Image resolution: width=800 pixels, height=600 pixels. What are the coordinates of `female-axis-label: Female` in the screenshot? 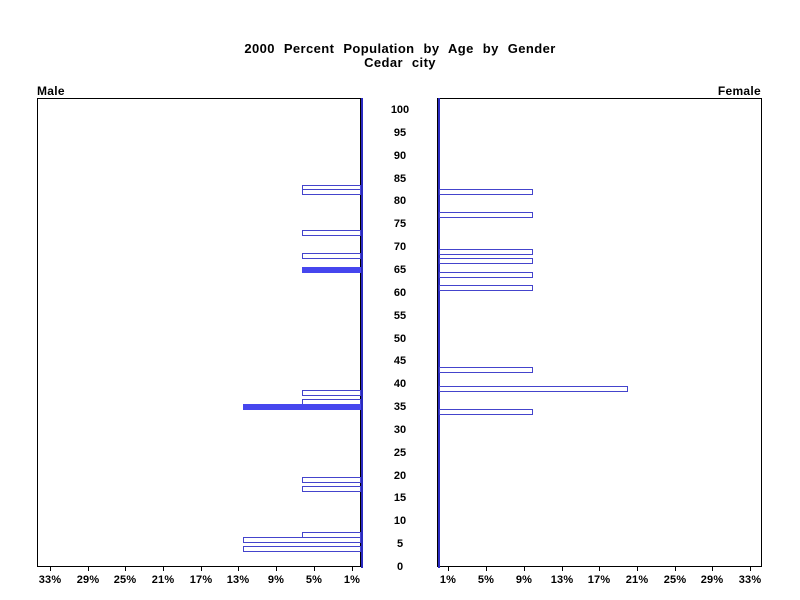 It's located at (739, 91).